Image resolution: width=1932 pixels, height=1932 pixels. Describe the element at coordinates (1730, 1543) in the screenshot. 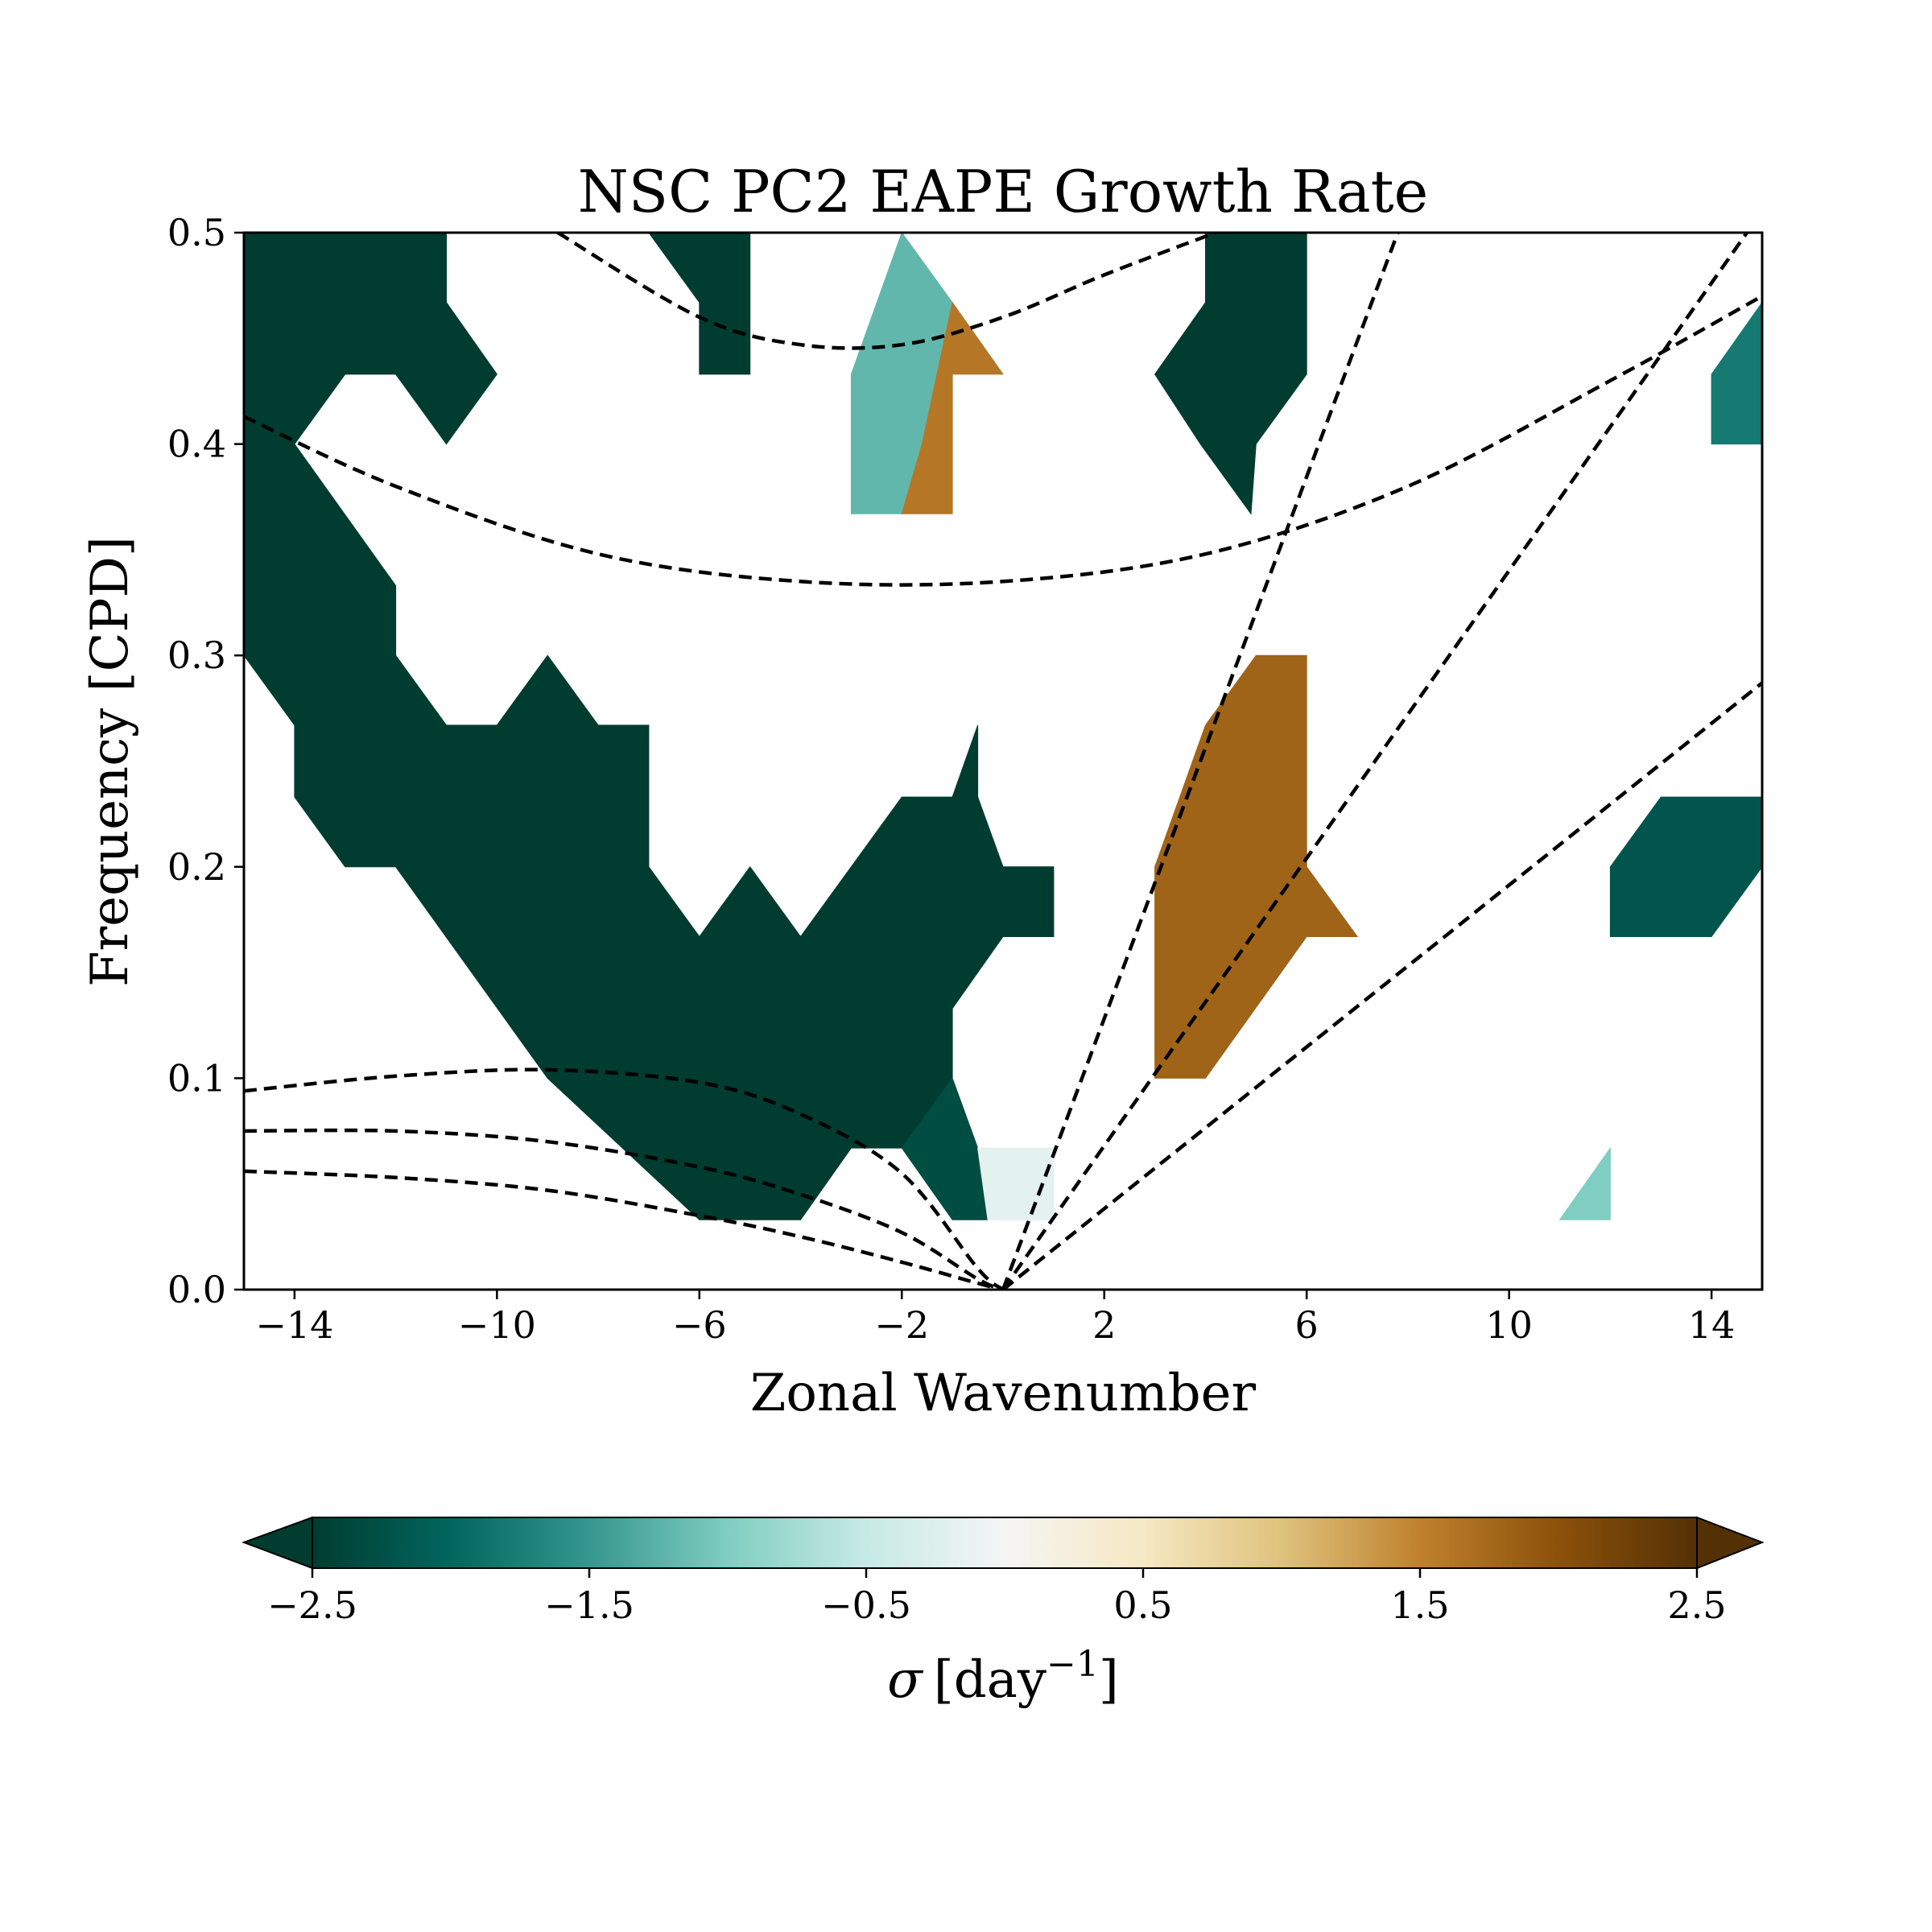

I see `colorbar-extend-max` at that location.